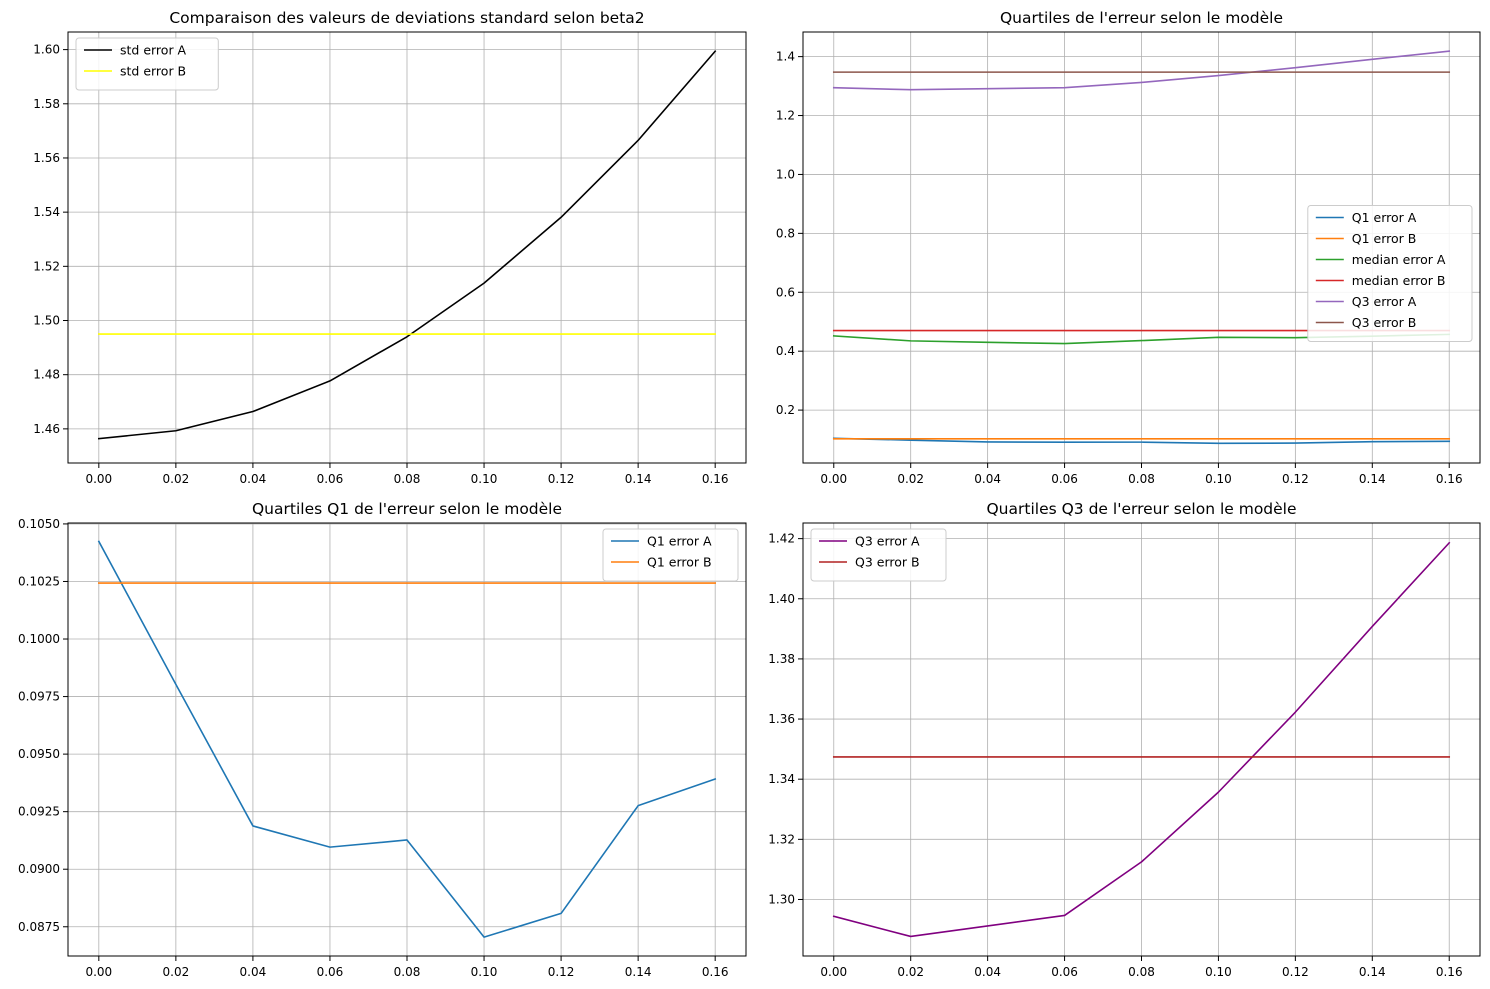 The width and height of the screenshot is (1490, 989). What do you see at coordinates (39, 869) in the screenshot?
I see `y-tick-label: 0.0900` at bounding box center [39, 869].